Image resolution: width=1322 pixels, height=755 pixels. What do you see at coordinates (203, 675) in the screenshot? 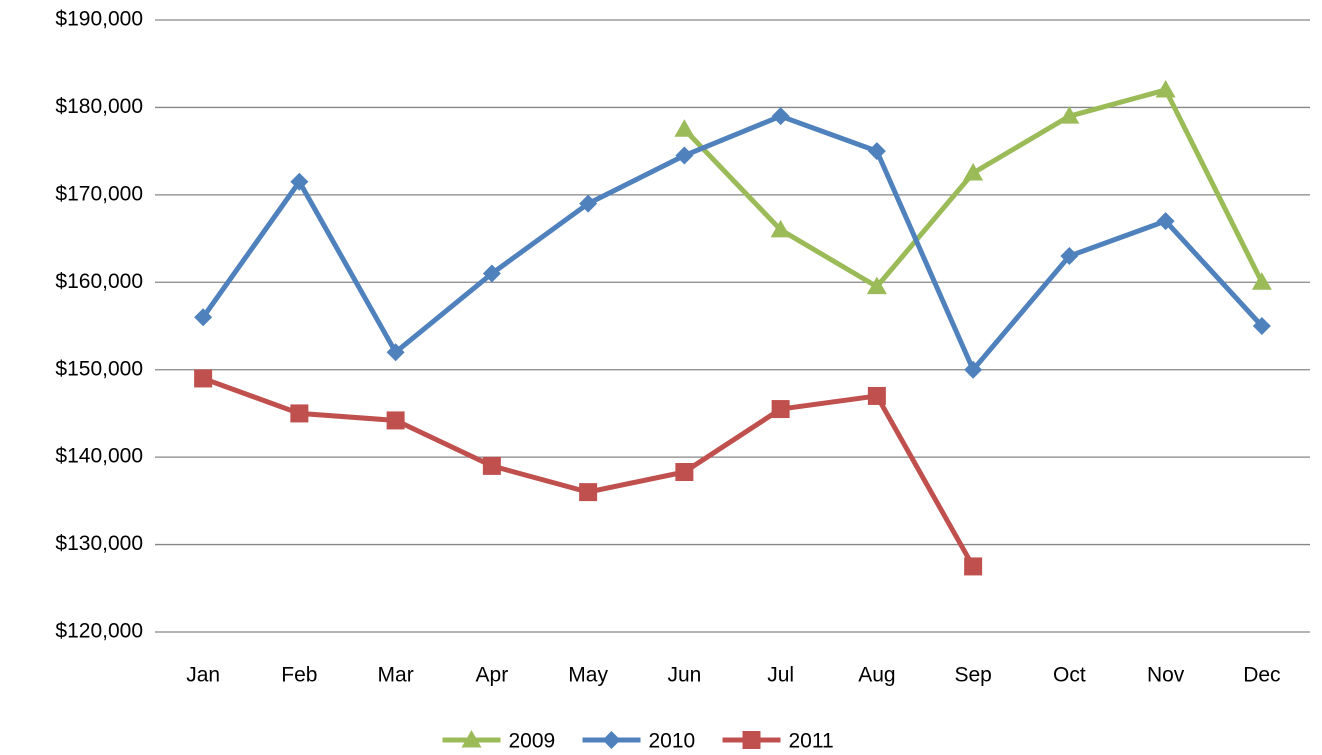
I see `x-tick-label: Jan` at bounding box center [203, 675].